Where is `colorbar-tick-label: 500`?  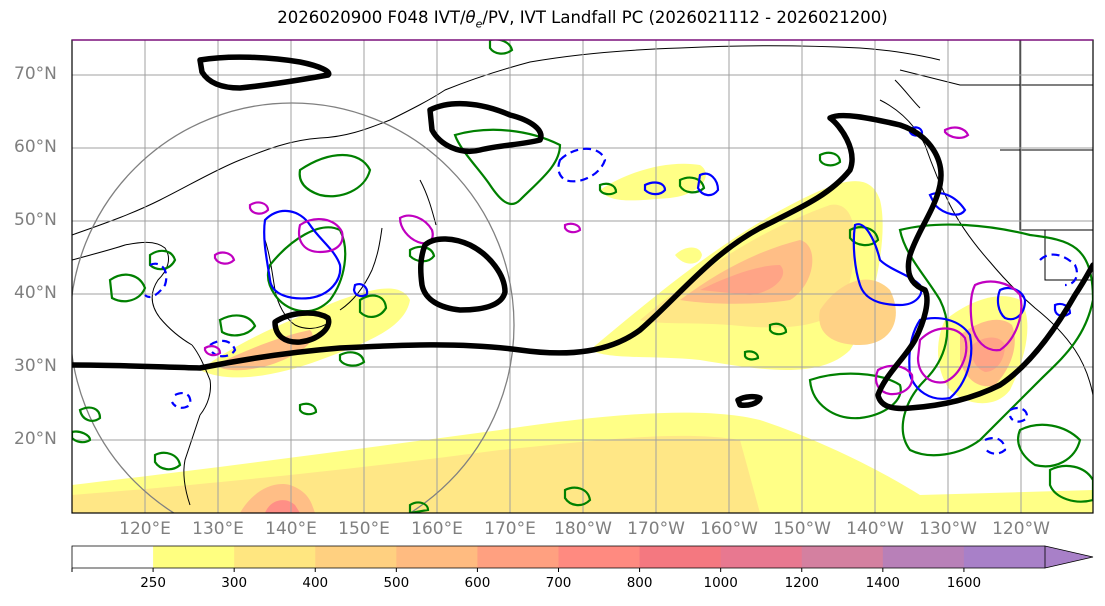 colorbar-tick-label: 500 is located at coordinates (396, 583).